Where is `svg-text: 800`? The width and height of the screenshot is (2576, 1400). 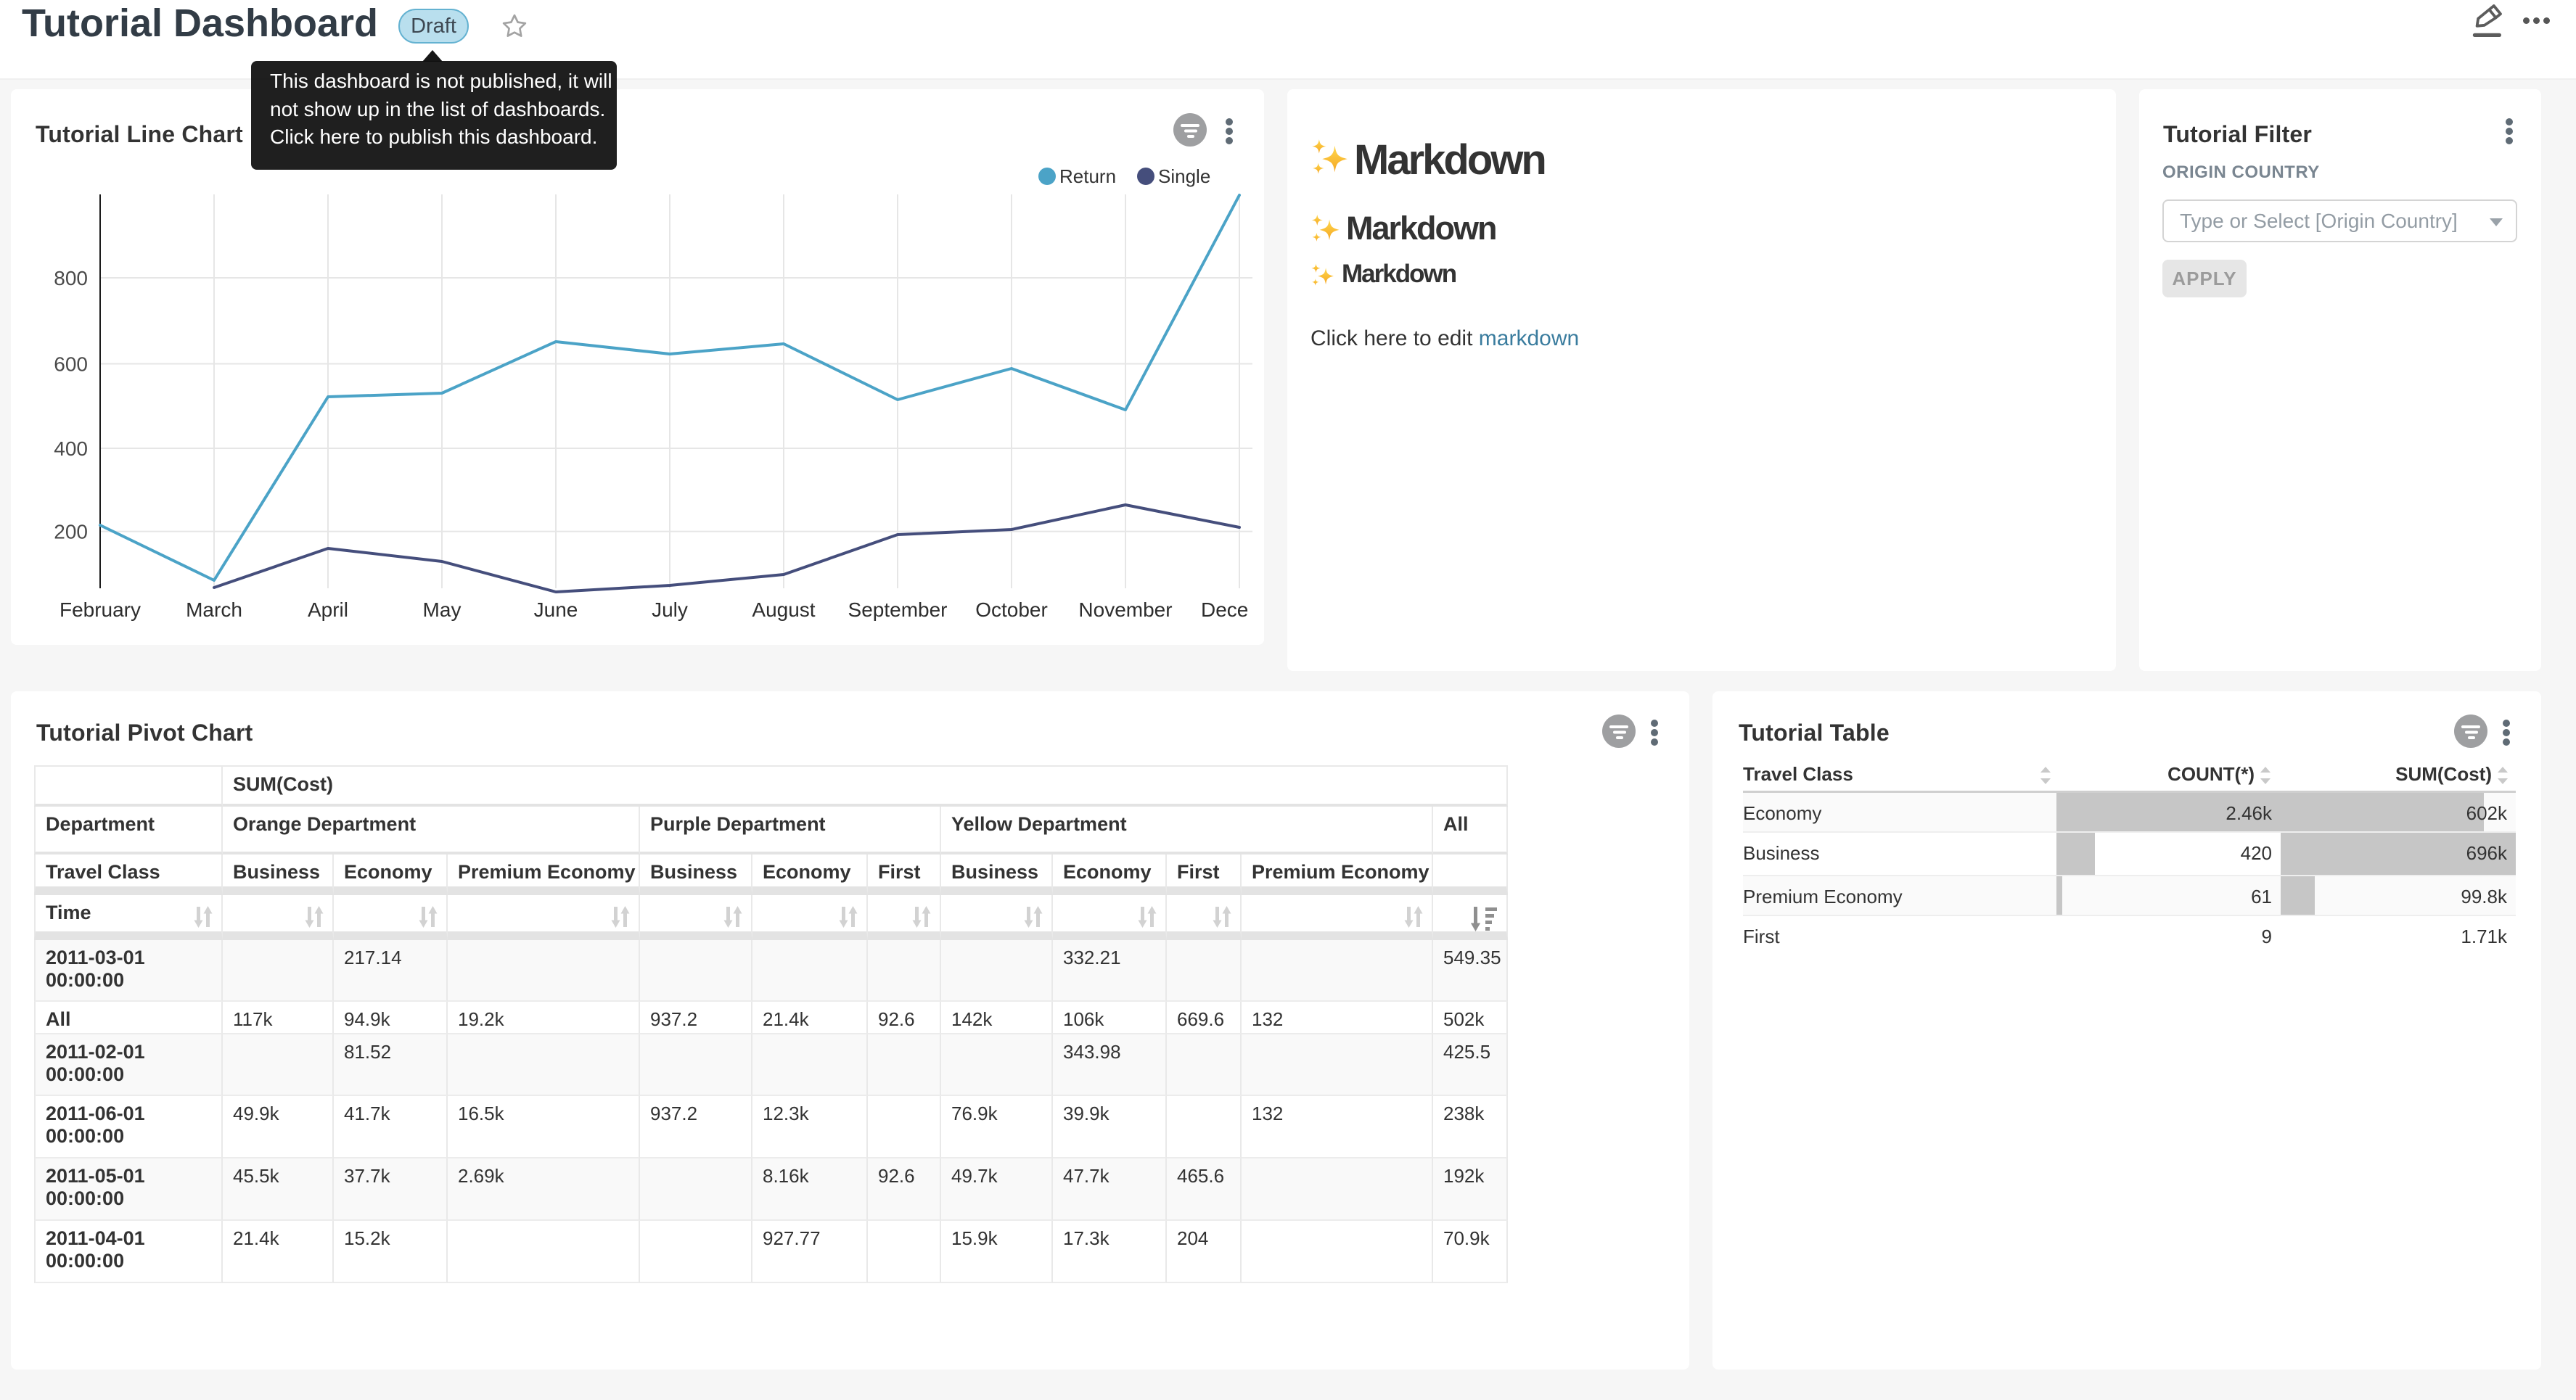 svg-text: 800 is located at coordinates (71, 278).